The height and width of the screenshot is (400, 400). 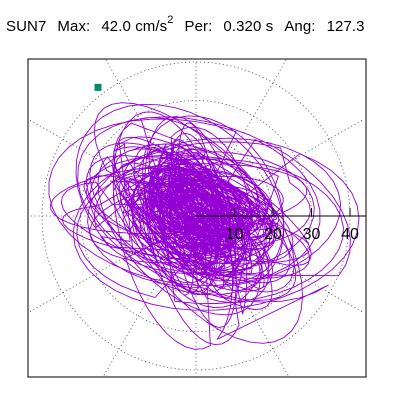 I want to click on chart-title: SUN7 Max: 42.0 cm/s2 Per: 0.320 s Ang: 127.3, so click(x=191, y=24).